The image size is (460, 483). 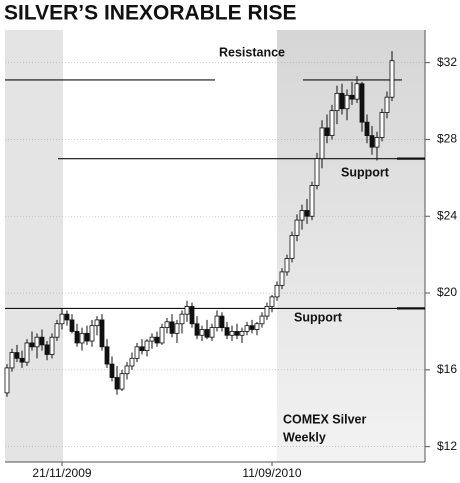 I want to click on y-tick-label: $20, so click(x=447, y=292).